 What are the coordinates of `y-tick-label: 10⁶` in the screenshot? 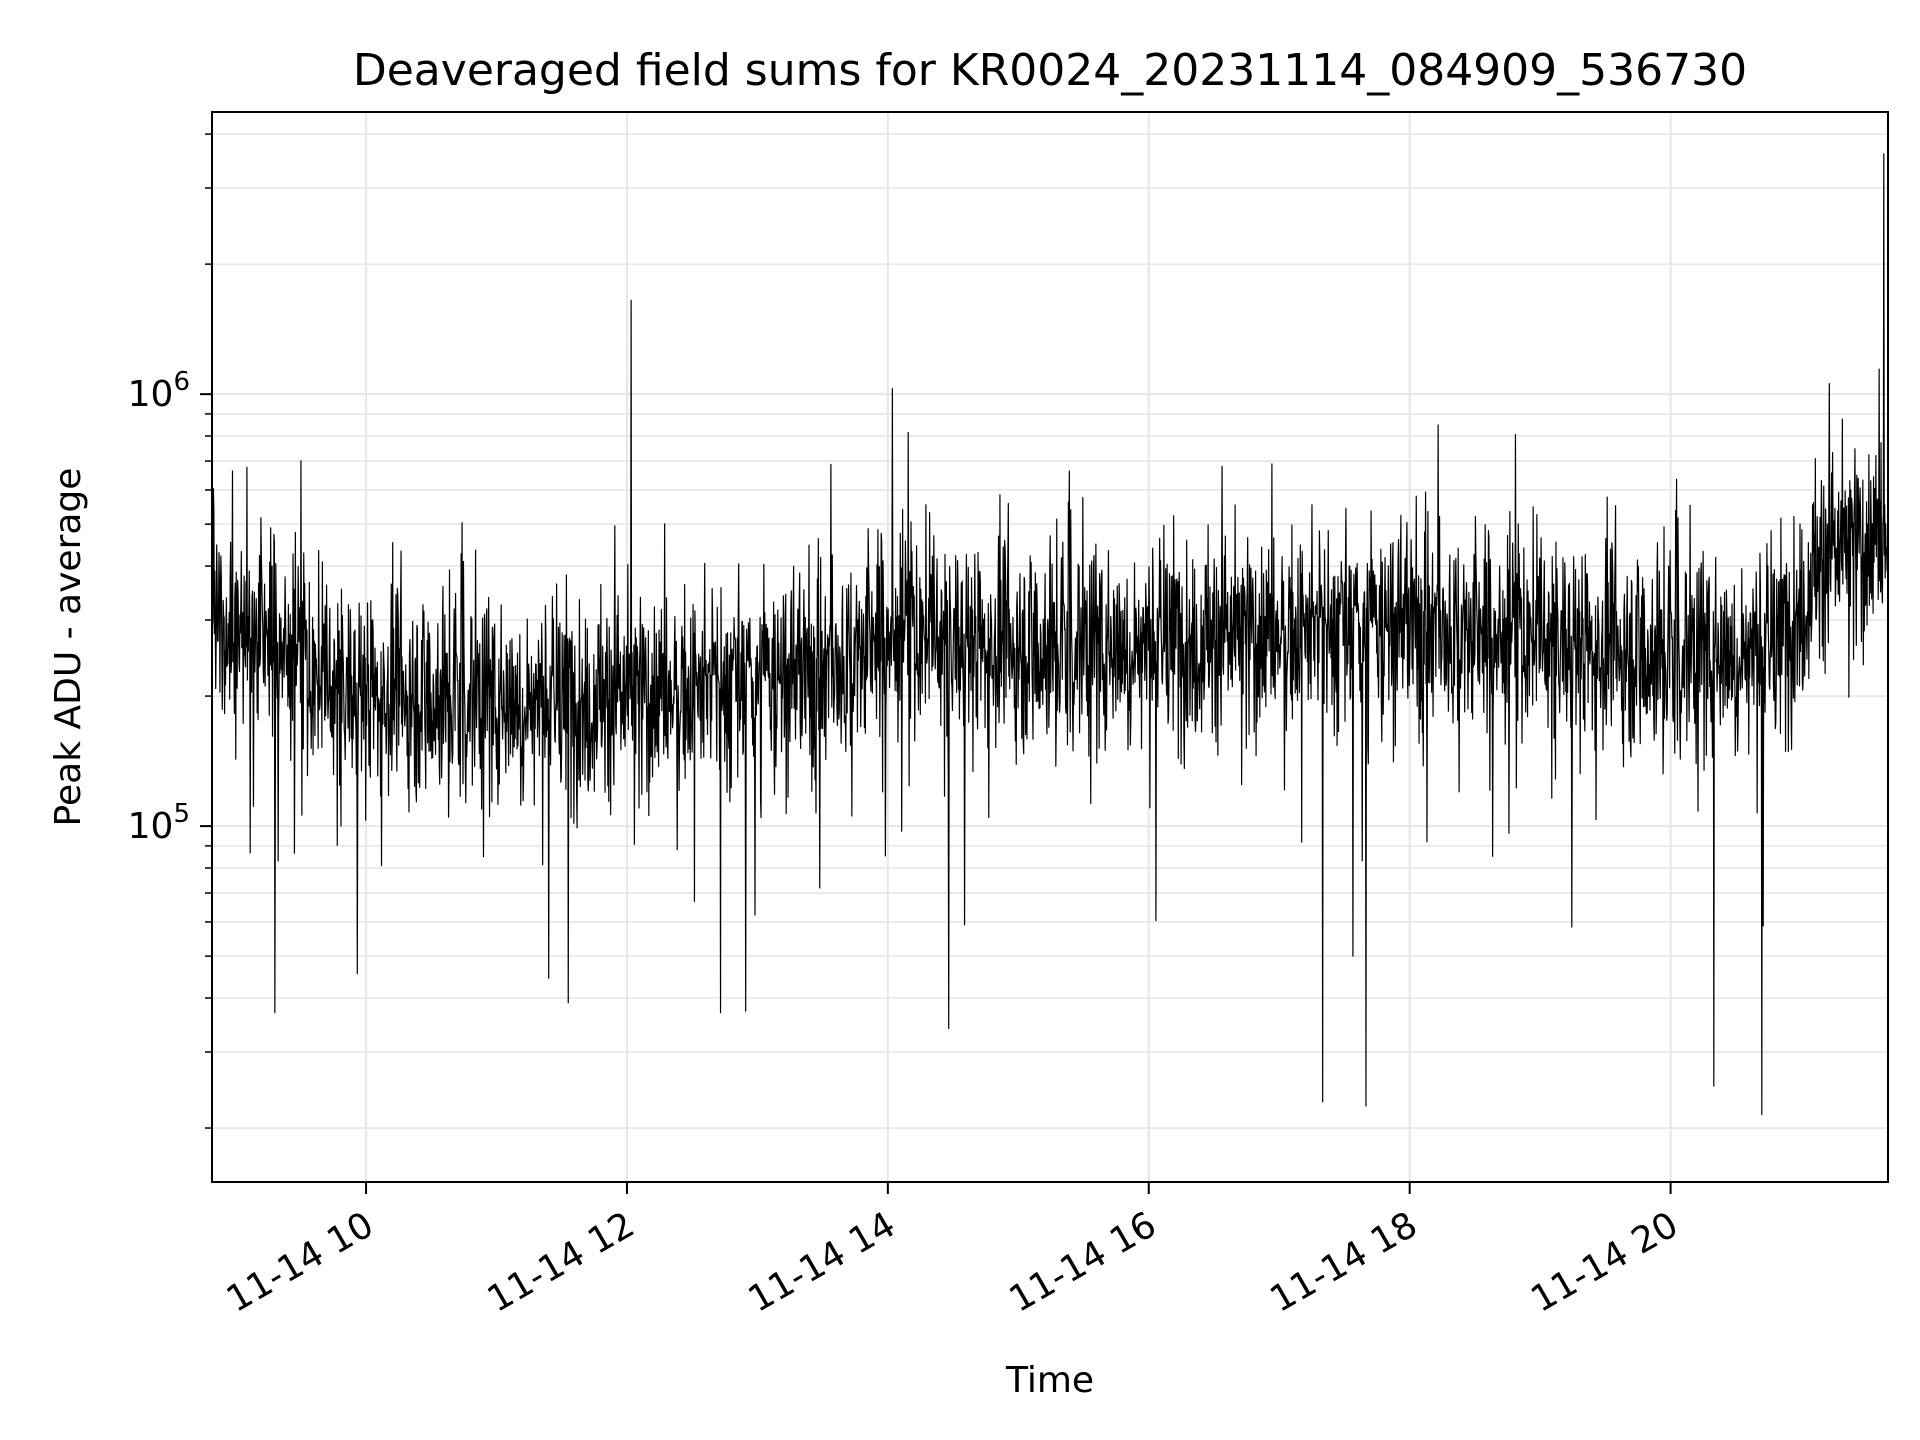 It's located at (159, 391).